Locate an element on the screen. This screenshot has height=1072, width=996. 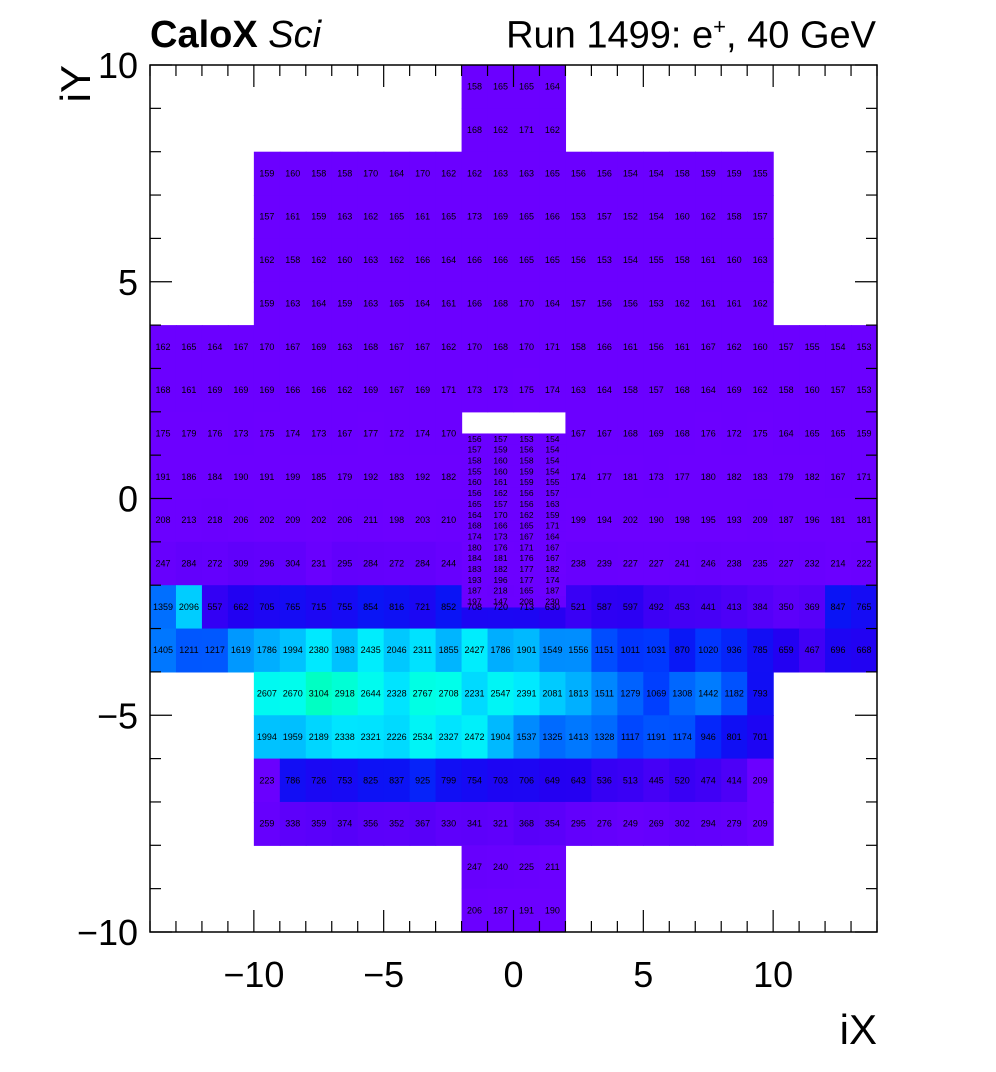
heatmap-cell-label: 162 is located at coordinates (318, 260).